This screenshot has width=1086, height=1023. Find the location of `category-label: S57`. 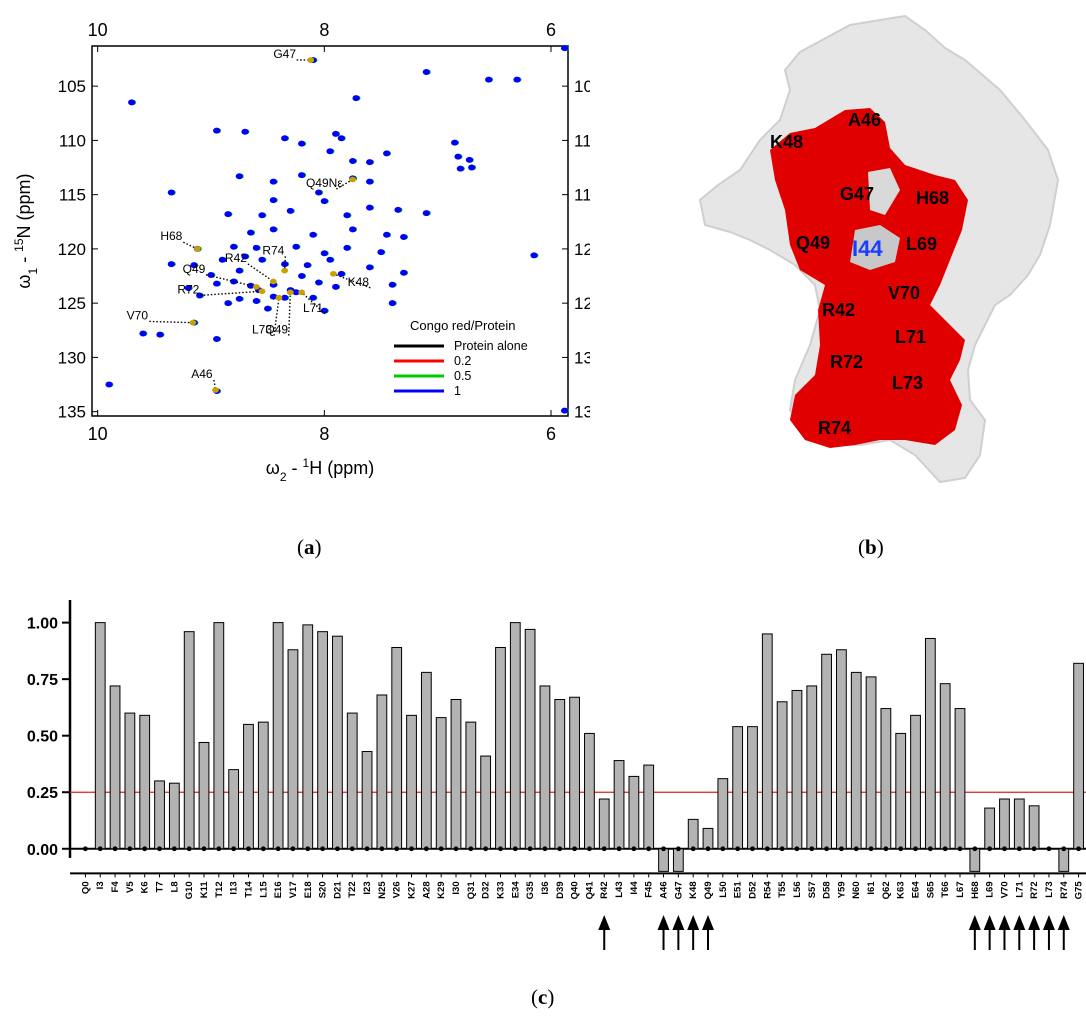

category-label: S57 is located at coordinates (812, 889).